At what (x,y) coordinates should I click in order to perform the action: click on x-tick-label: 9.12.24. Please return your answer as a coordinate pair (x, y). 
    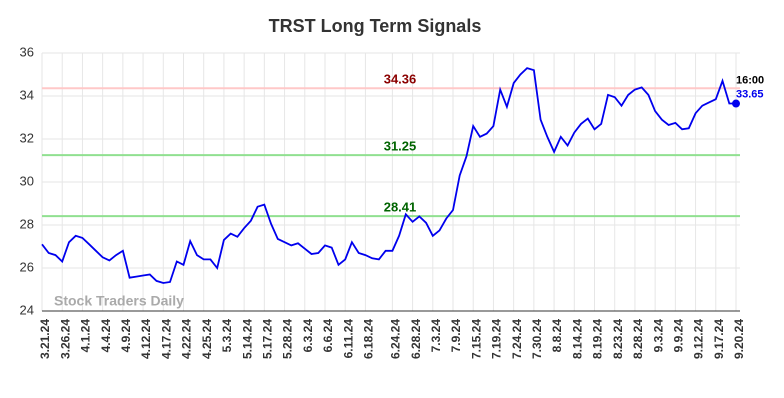
    Looking at the image, I should click on (699, 339).